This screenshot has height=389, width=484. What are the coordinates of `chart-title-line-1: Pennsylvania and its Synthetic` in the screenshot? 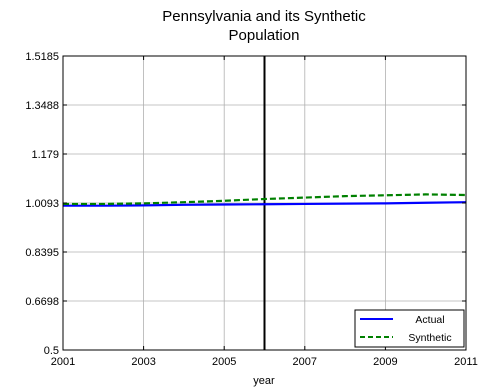 It's located at (264, 16).